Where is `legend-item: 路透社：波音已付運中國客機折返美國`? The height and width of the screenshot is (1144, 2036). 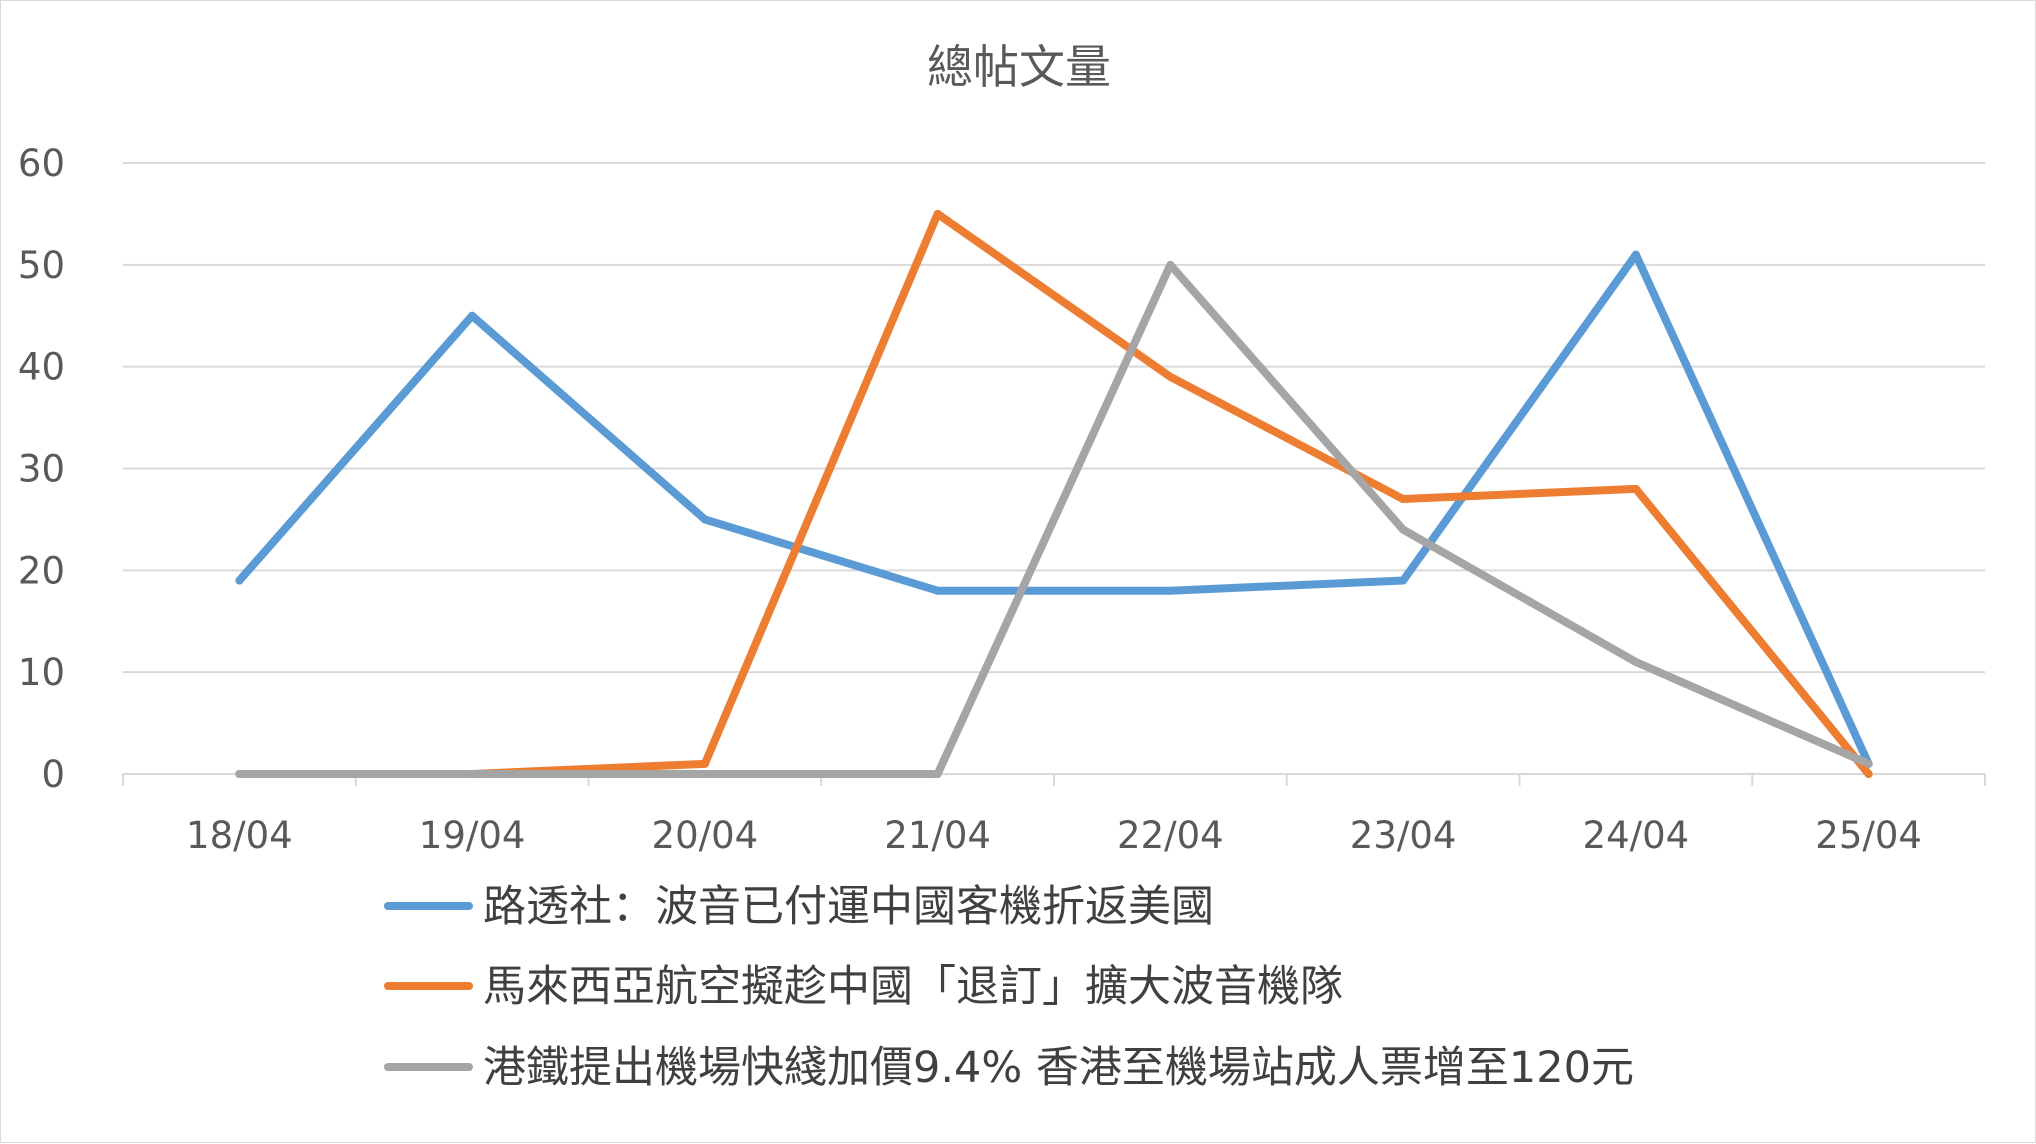
legend-item: 路透社：波音已付運中國客機折返美國 is located at coordinates (799, 907).